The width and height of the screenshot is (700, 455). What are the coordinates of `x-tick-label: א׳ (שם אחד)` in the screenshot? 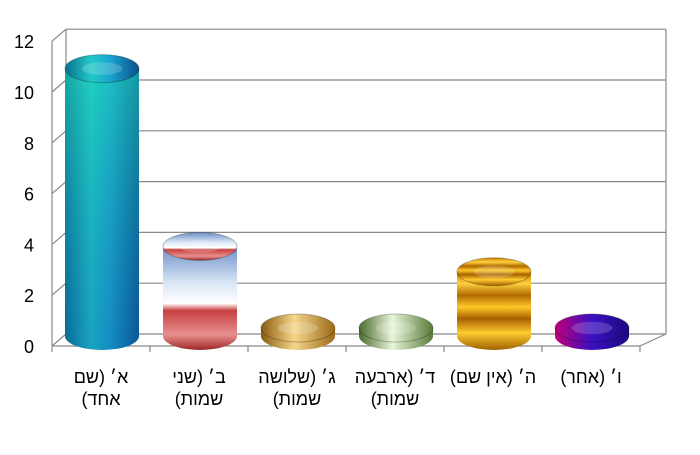 It's located at (101, 388).